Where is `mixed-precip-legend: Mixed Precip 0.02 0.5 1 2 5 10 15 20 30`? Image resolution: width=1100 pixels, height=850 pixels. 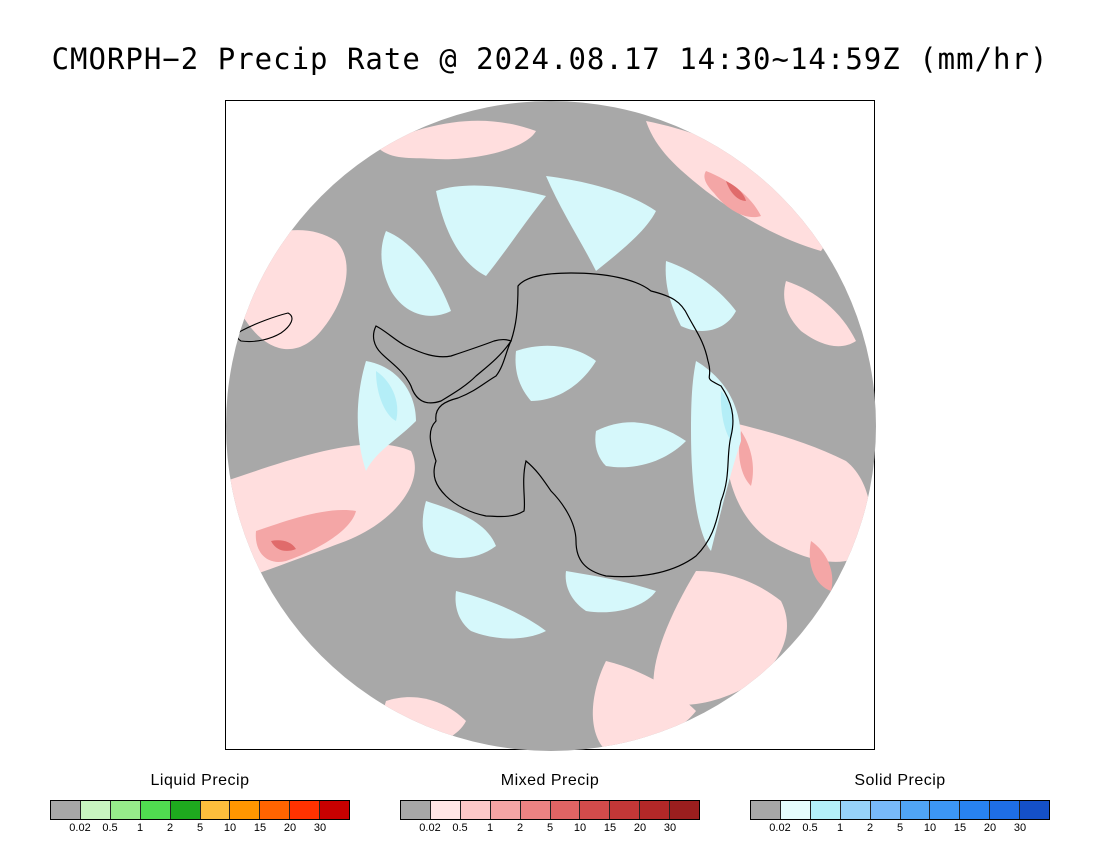
mixed-precip-legend: Mixed Precip 0.02 0.5 1 2 5 10 15 20 30 is located at coordinates (550, 804).